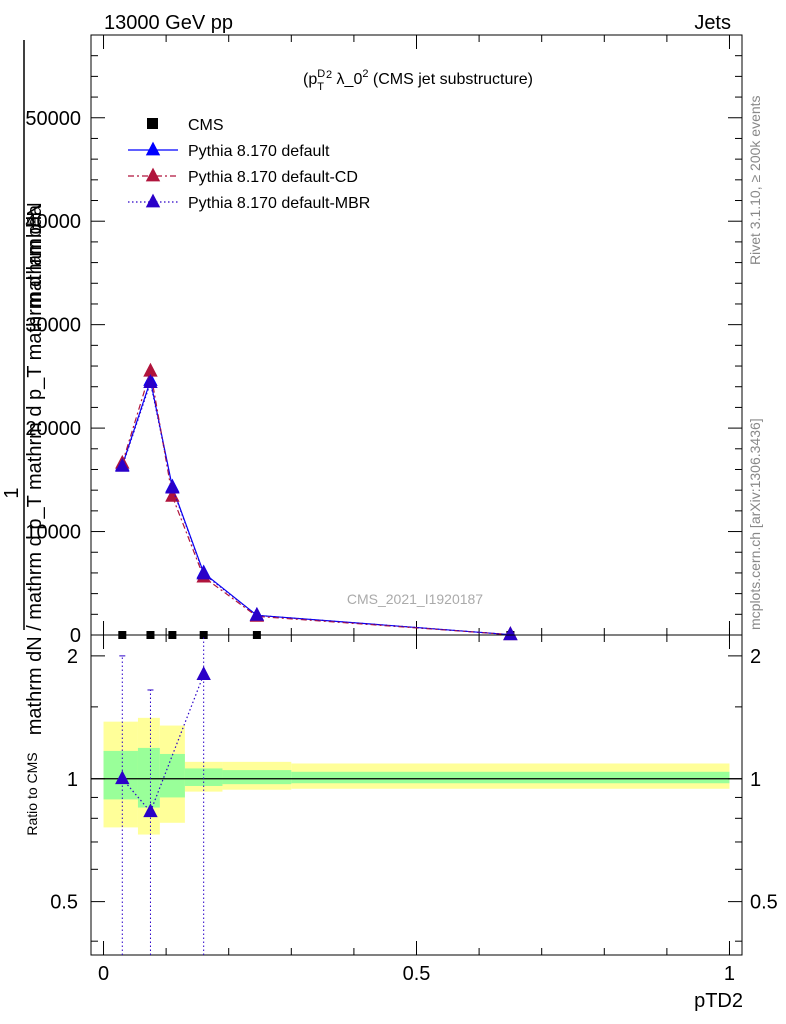  I want to click on ratio-y-tick-label: 2, so click(72, 657).